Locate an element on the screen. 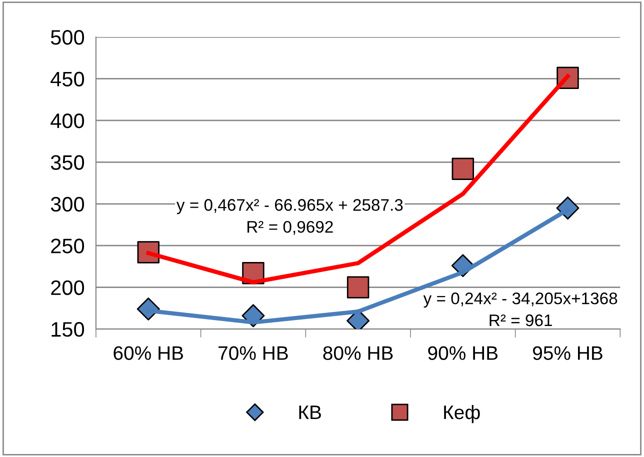  x-tick-label: 80% НВ is located at coordinates (358, 353).